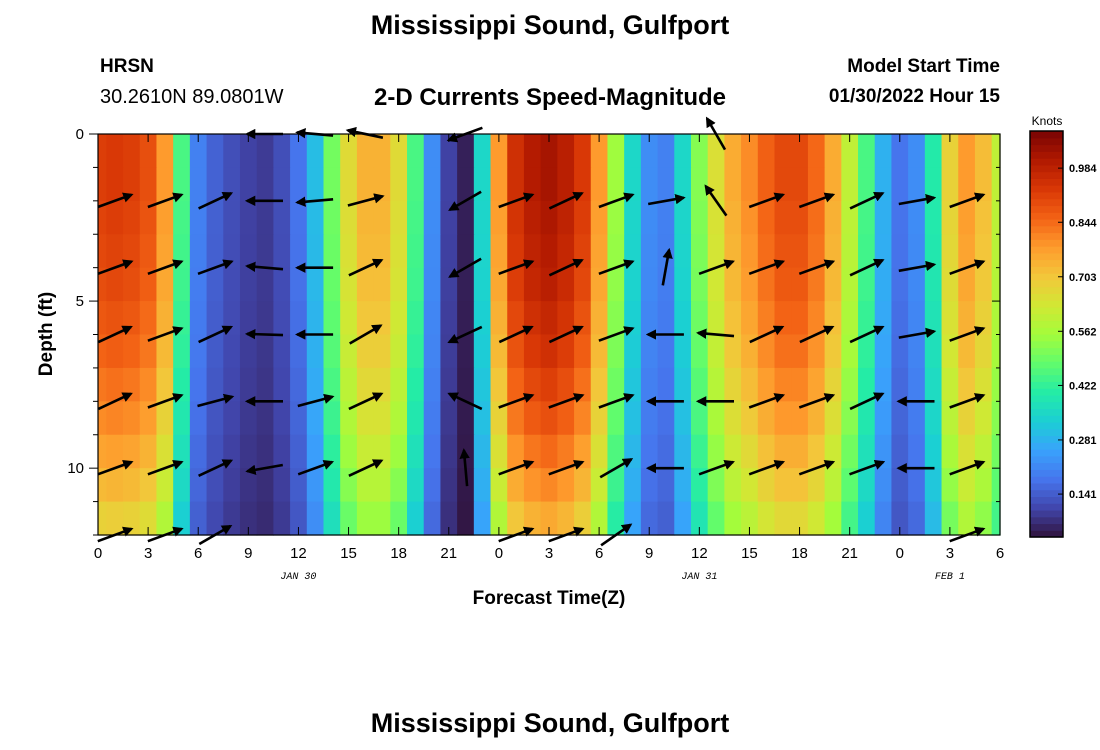 Image resolution: width=1100 pixels, height=750 pixels. Describe the element at coordinates (1083, 169) in the screenshot. I see `colorbar-tick-label: 0.984` at that location.